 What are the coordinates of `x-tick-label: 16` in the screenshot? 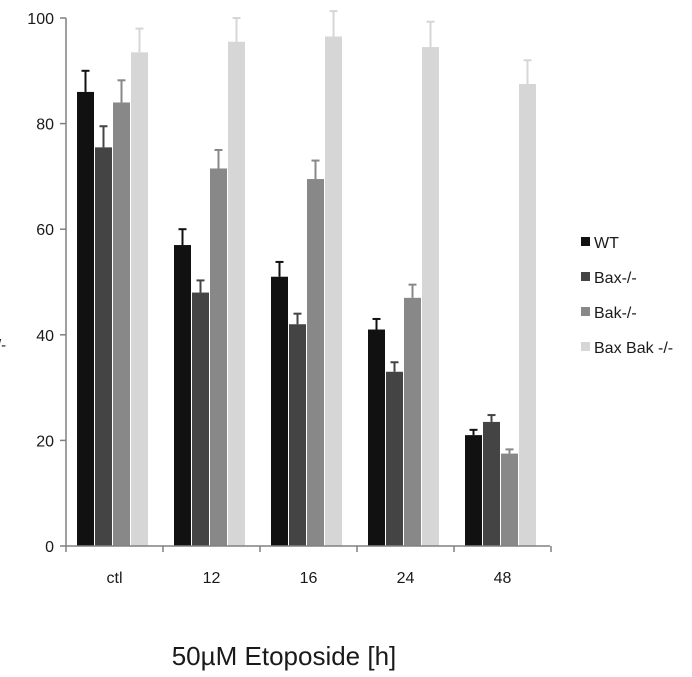 It's located at (309, 578).